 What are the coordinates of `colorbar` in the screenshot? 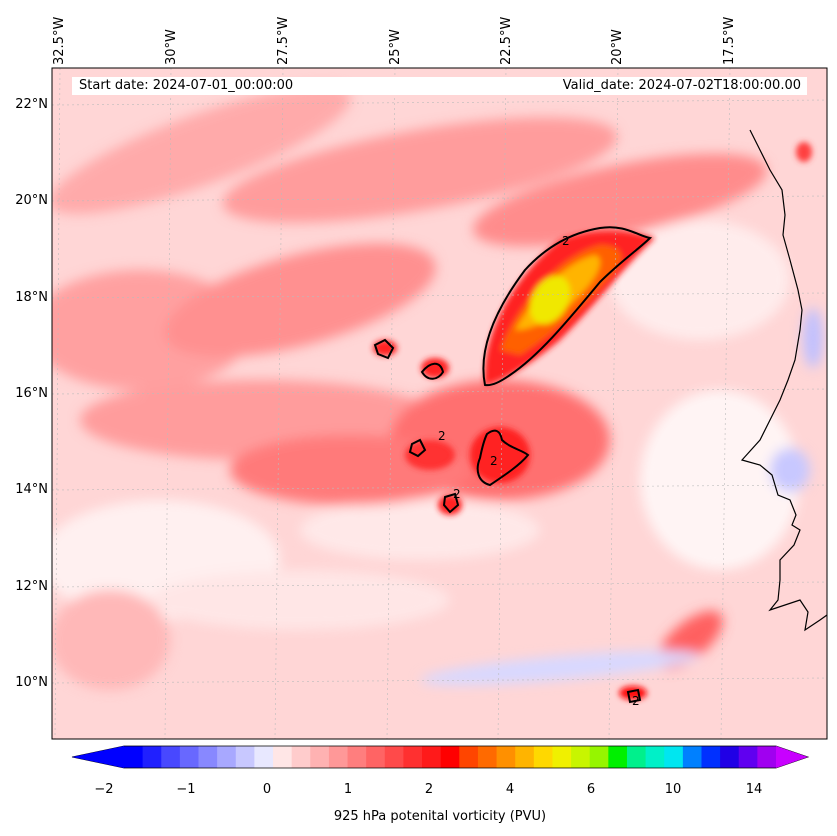 It's located at (440, 757).